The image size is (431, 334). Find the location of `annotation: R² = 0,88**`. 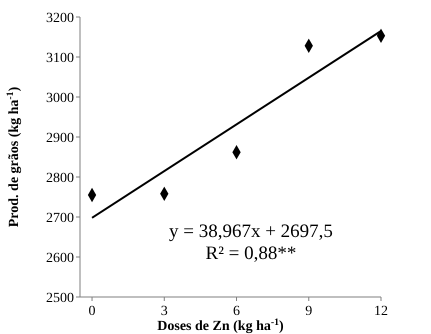

annotation: R² = 0,88** is located at coordinates (251, 253).